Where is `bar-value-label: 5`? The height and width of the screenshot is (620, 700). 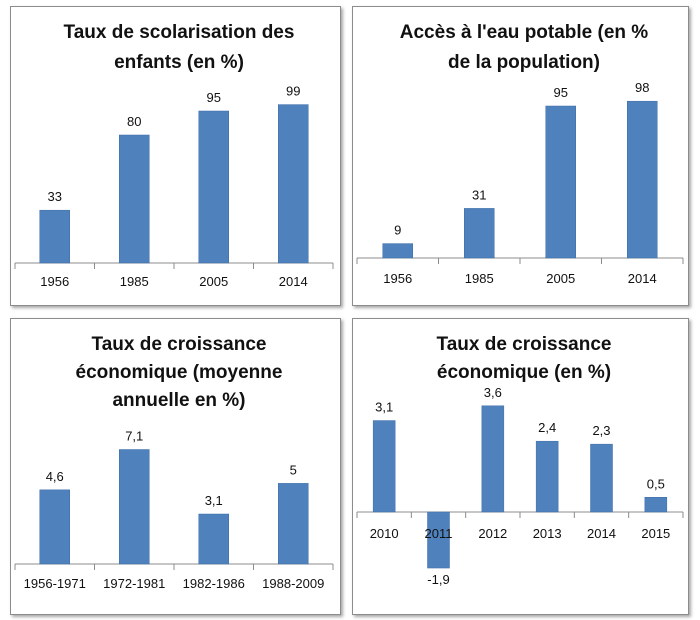 bar-value-label: 5 is located at coordinates (293, 469).